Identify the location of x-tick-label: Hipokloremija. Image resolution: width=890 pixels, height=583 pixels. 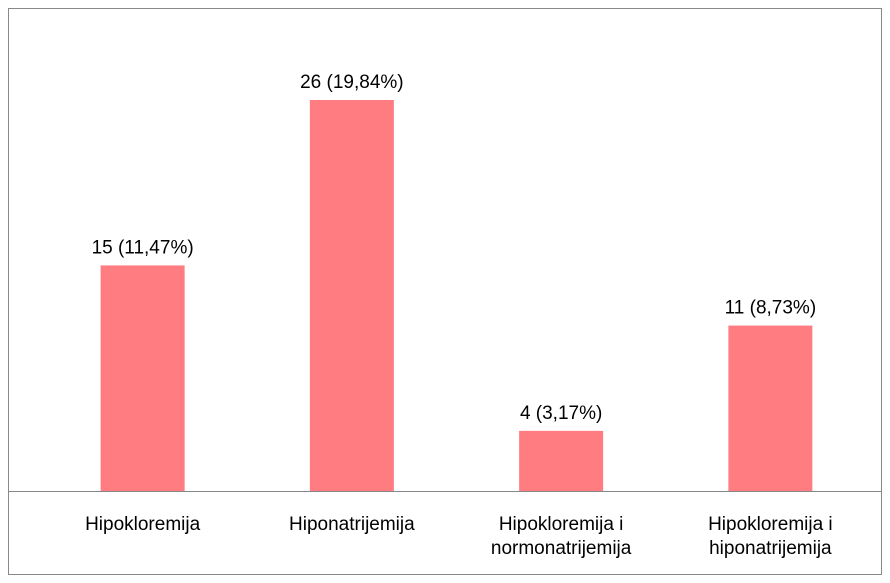
(143, 524).